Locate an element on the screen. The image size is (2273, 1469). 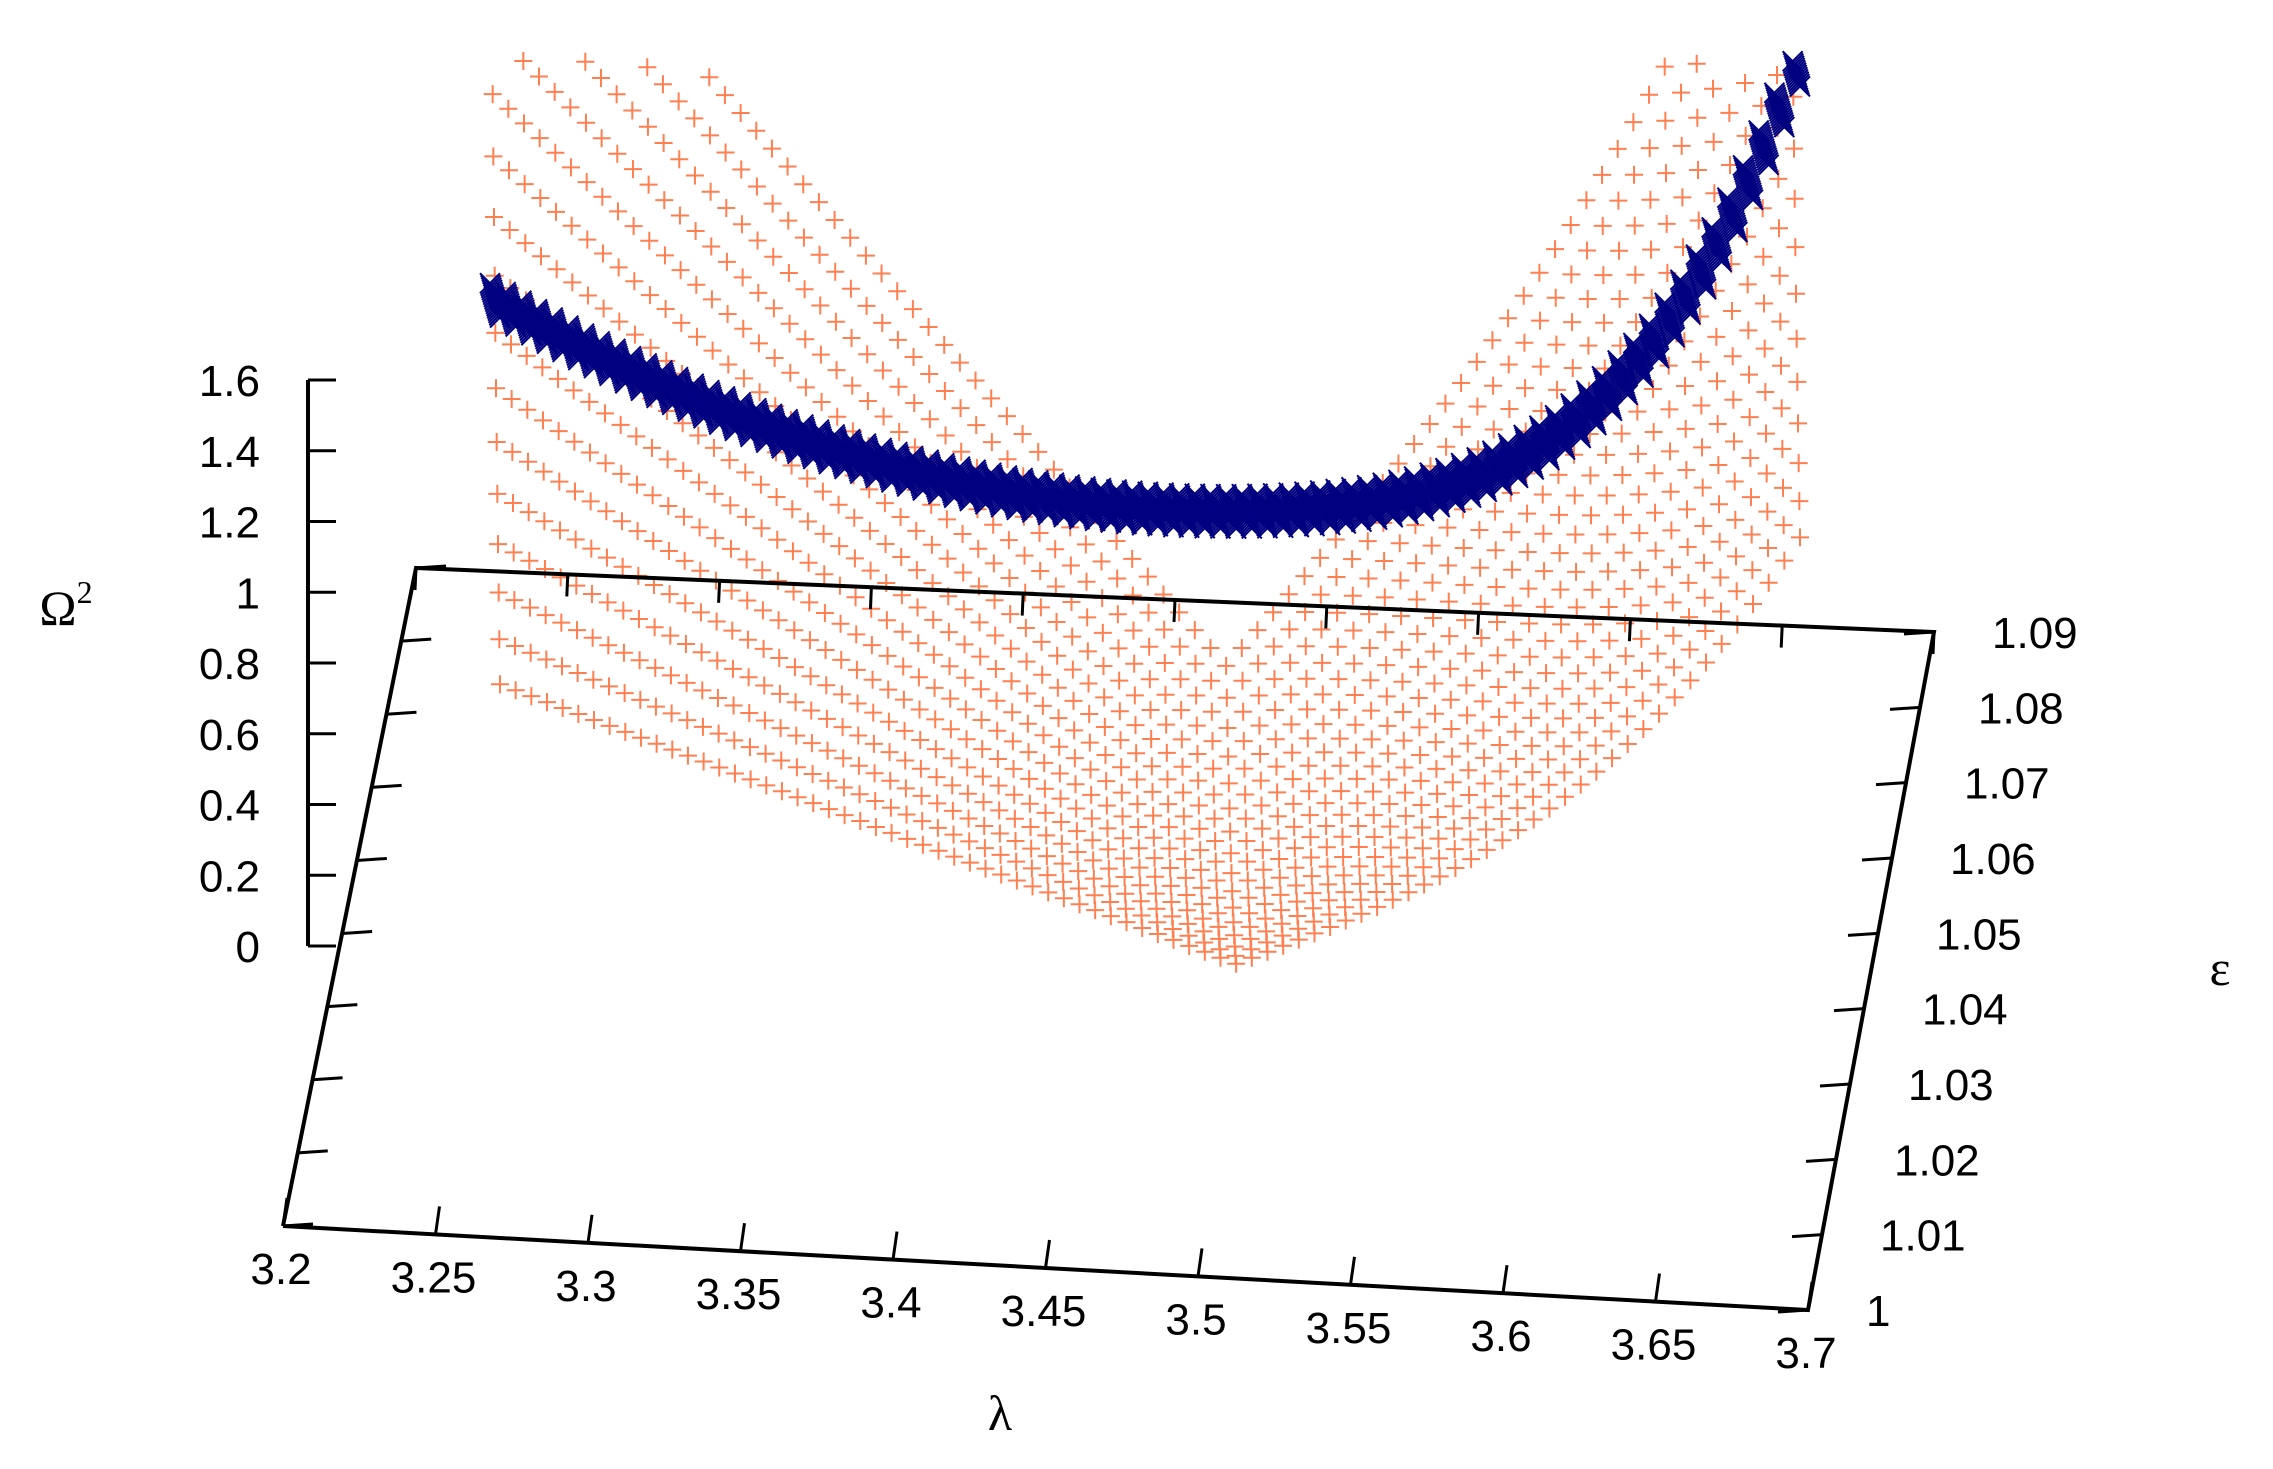
x-tick-mark-back is located at coordinates (415, 579).